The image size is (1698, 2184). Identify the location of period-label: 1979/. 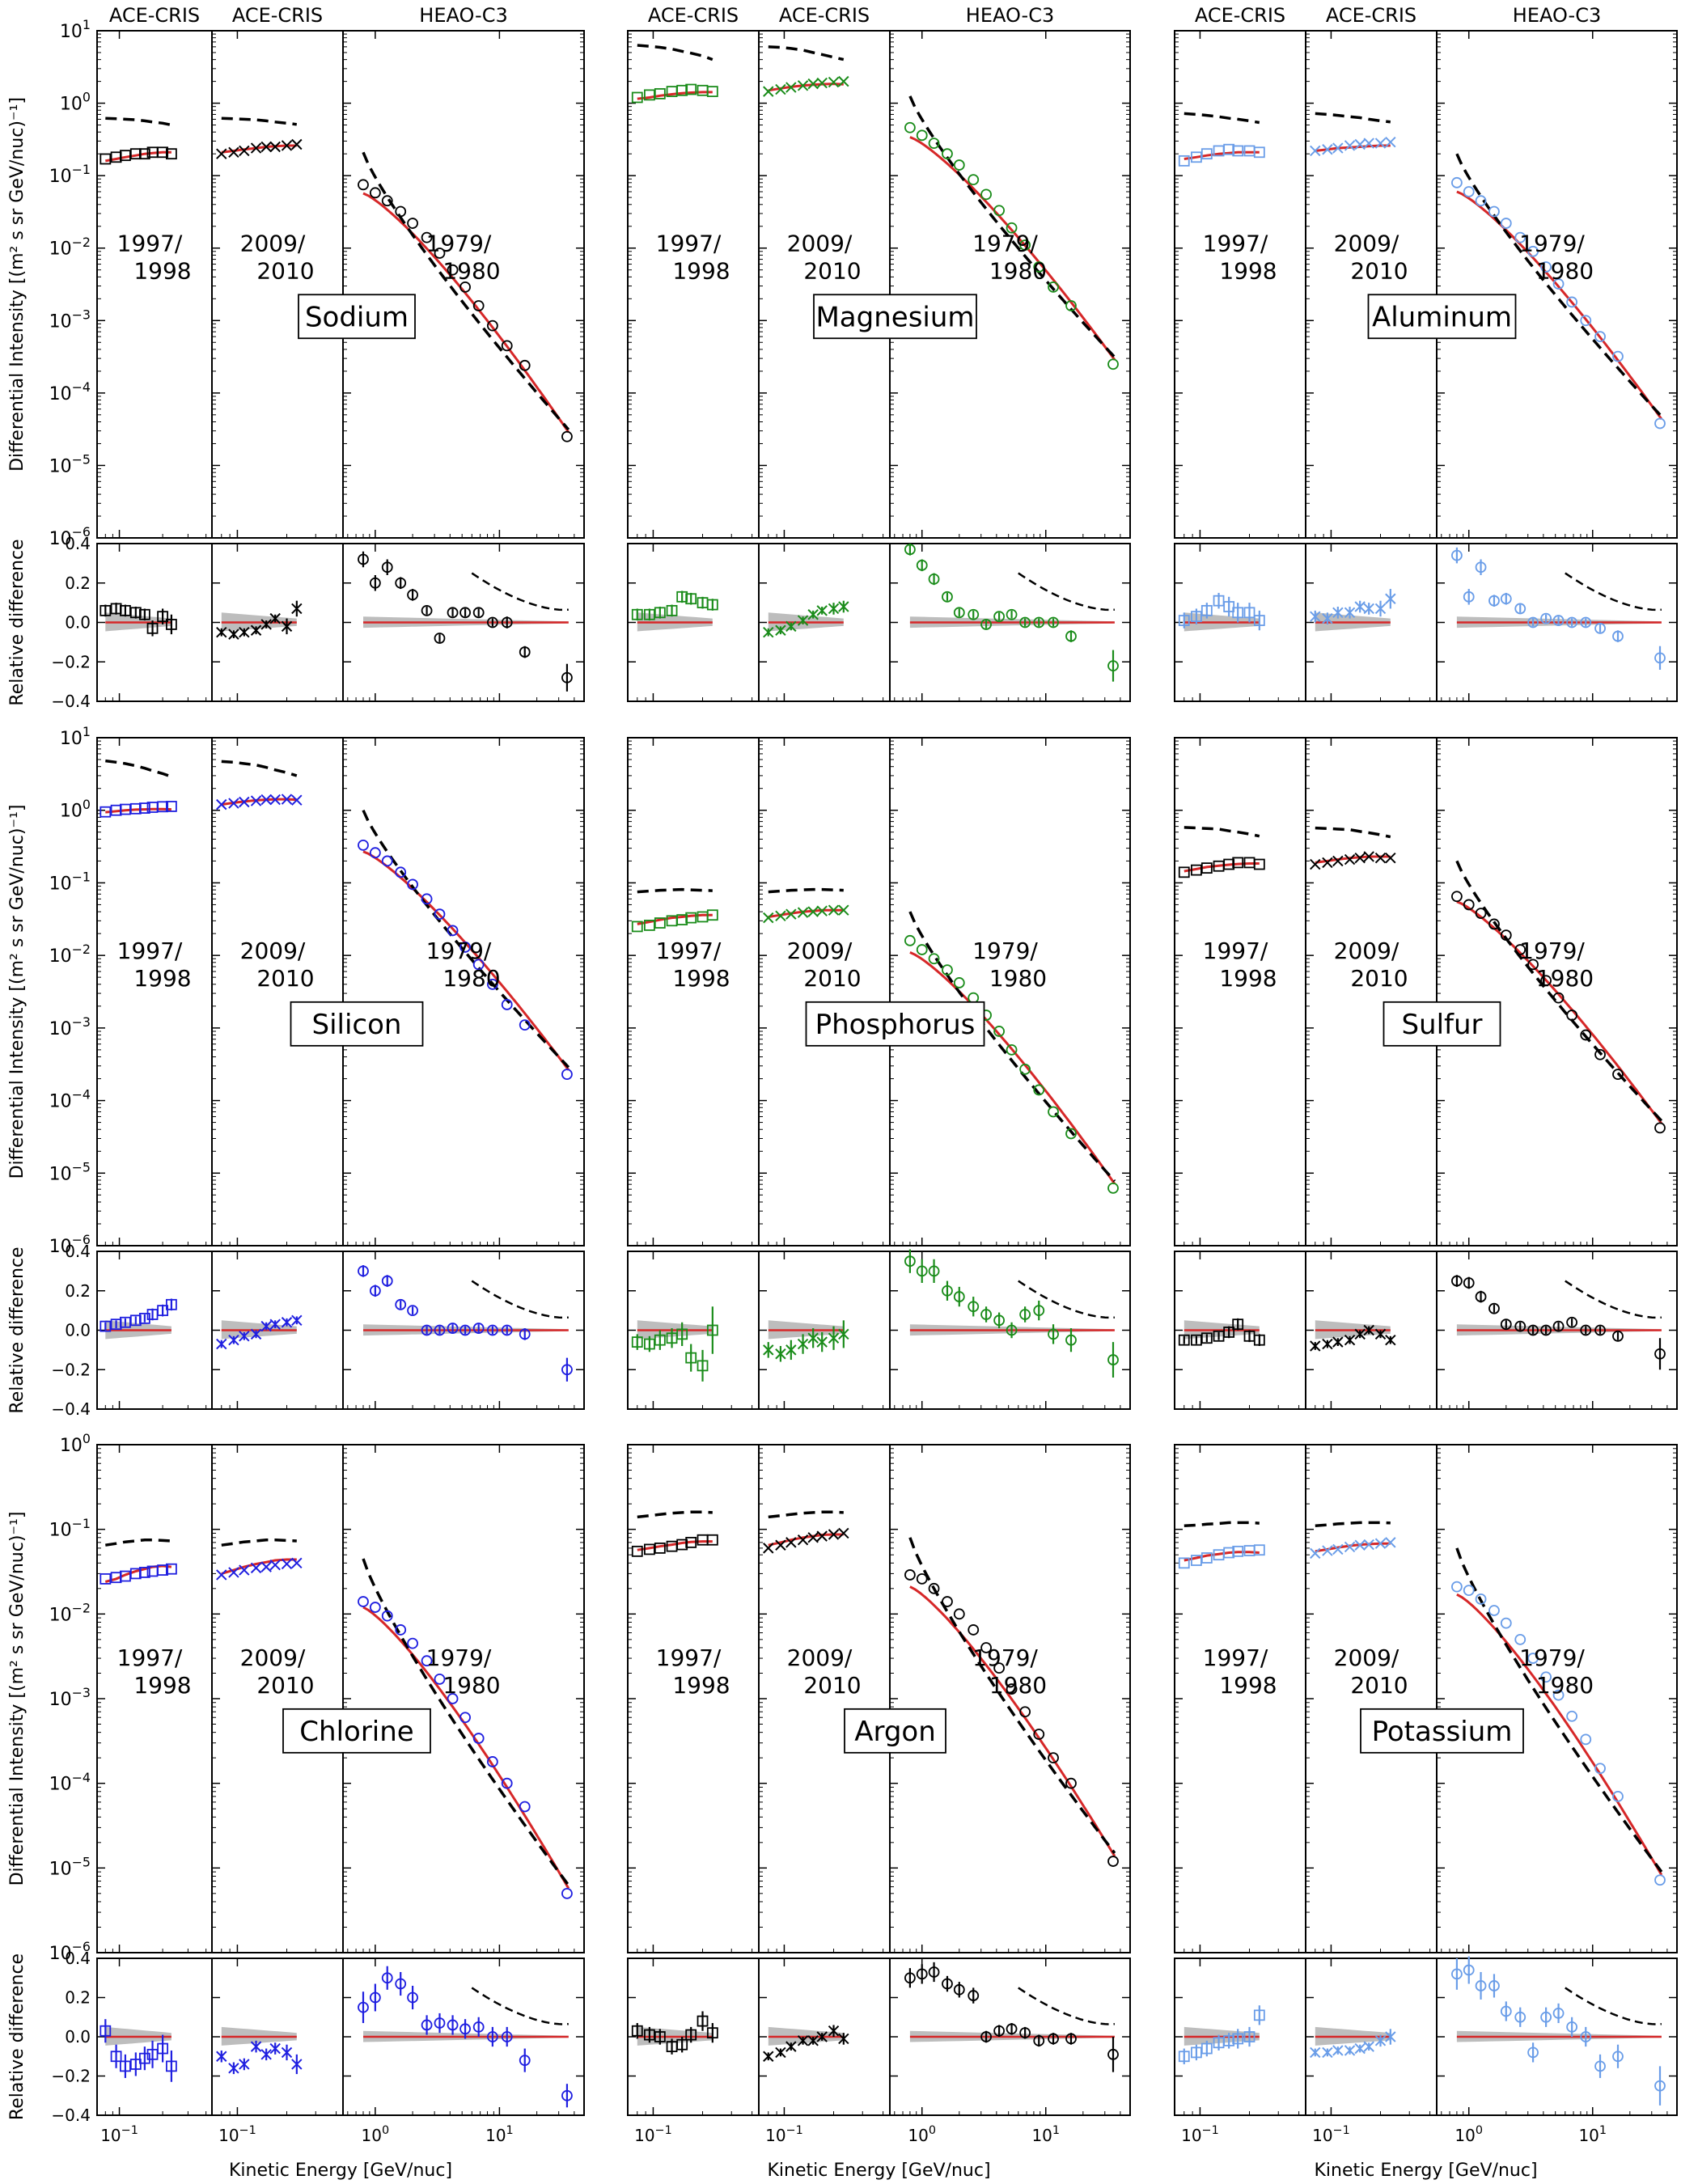
(459, 951).